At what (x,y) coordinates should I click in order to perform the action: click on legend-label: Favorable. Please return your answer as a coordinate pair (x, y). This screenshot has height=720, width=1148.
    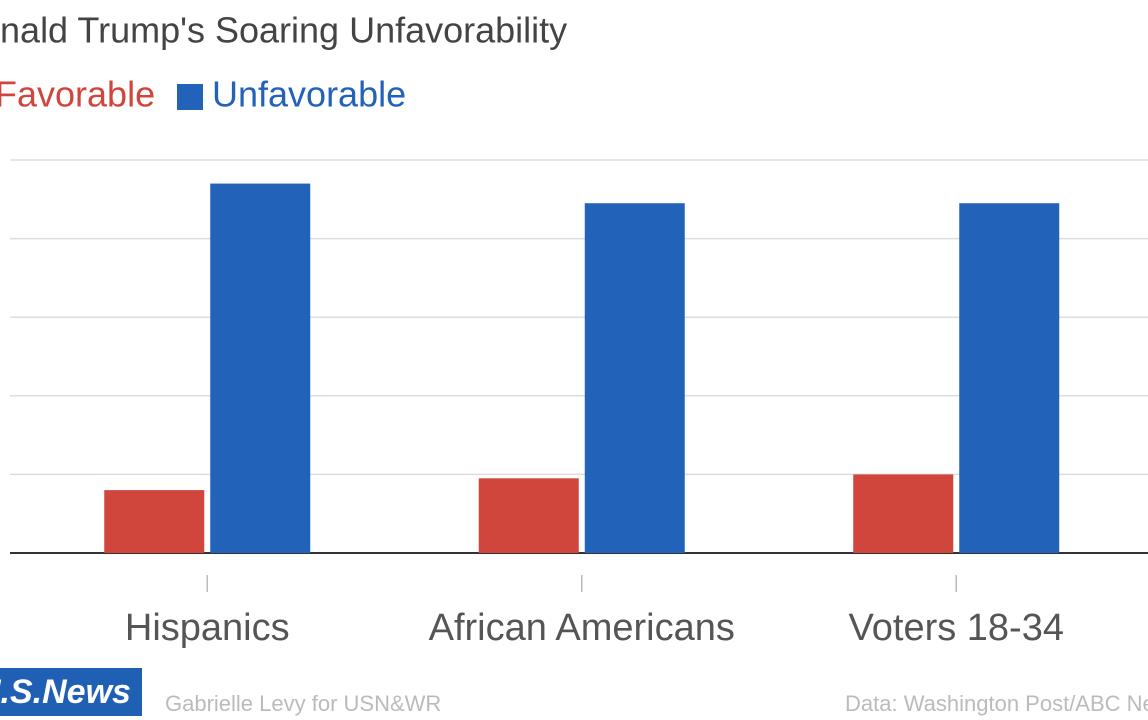
    Looking at the image, I should click on (77, 94).